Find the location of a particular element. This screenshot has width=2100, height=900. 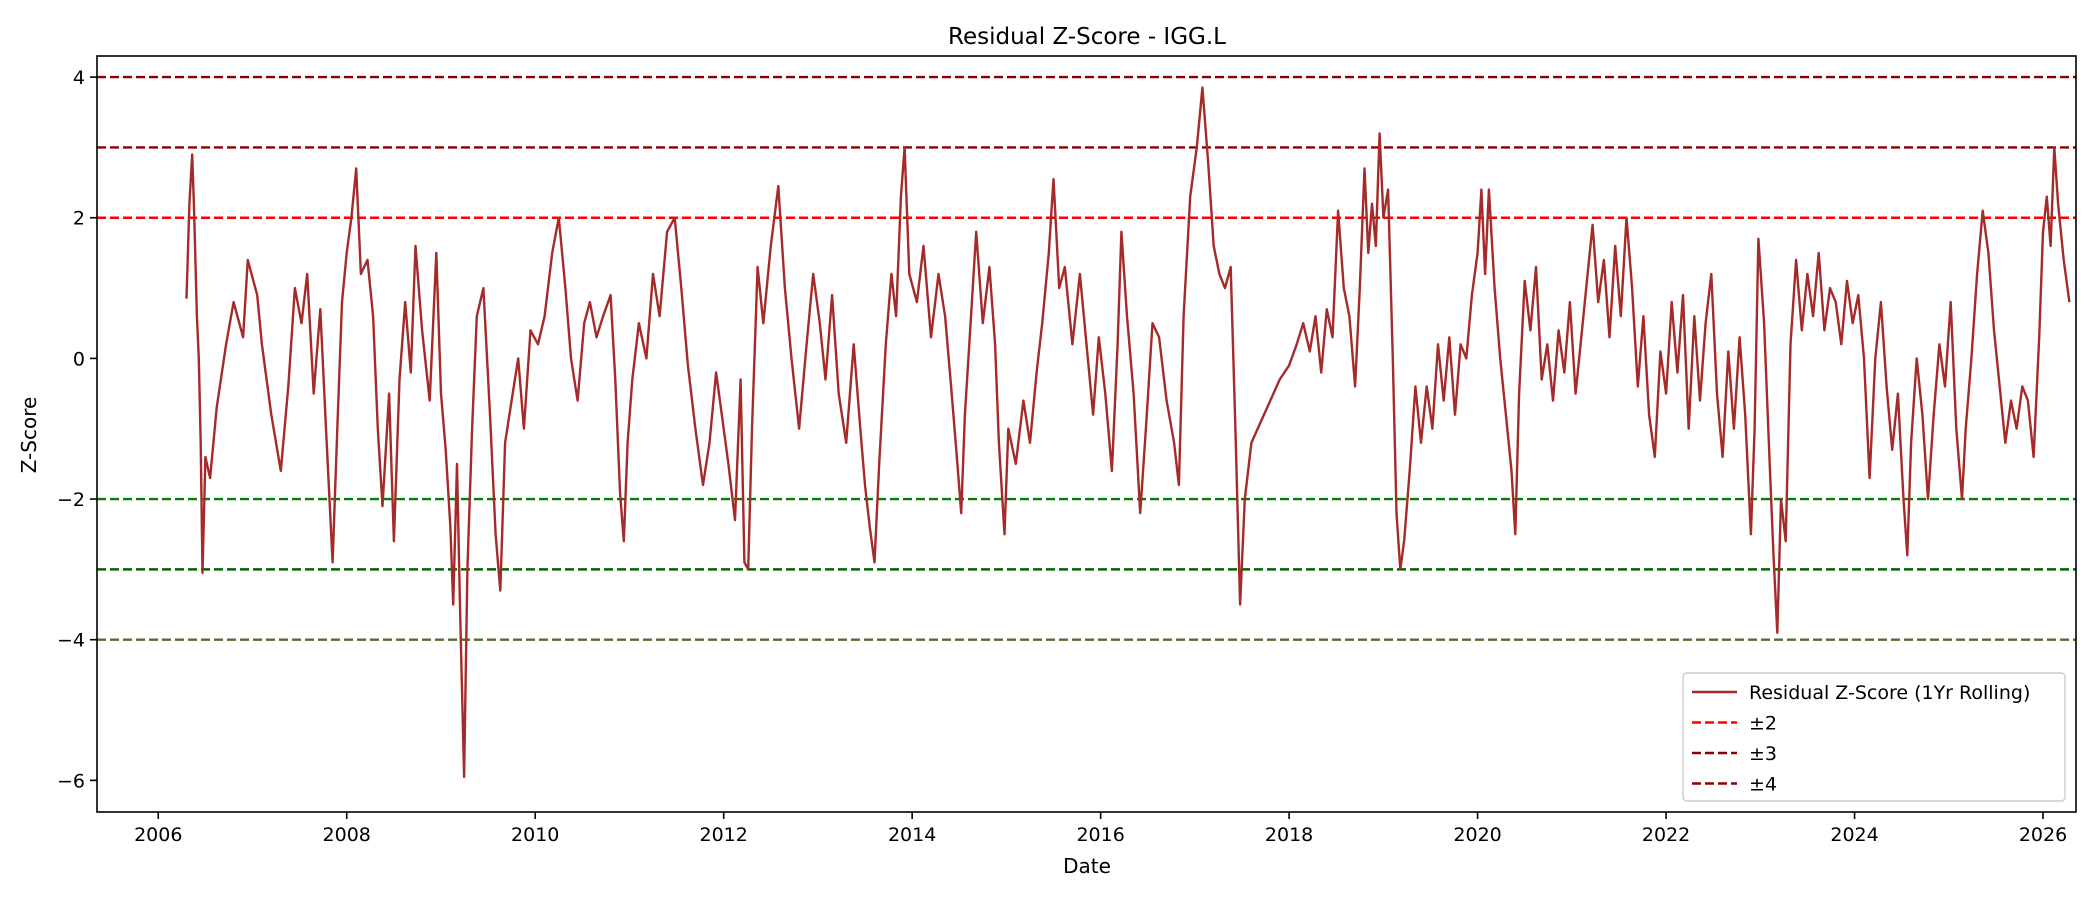

legend-entry-label: ±3 is located at coordinates (1763, 754).